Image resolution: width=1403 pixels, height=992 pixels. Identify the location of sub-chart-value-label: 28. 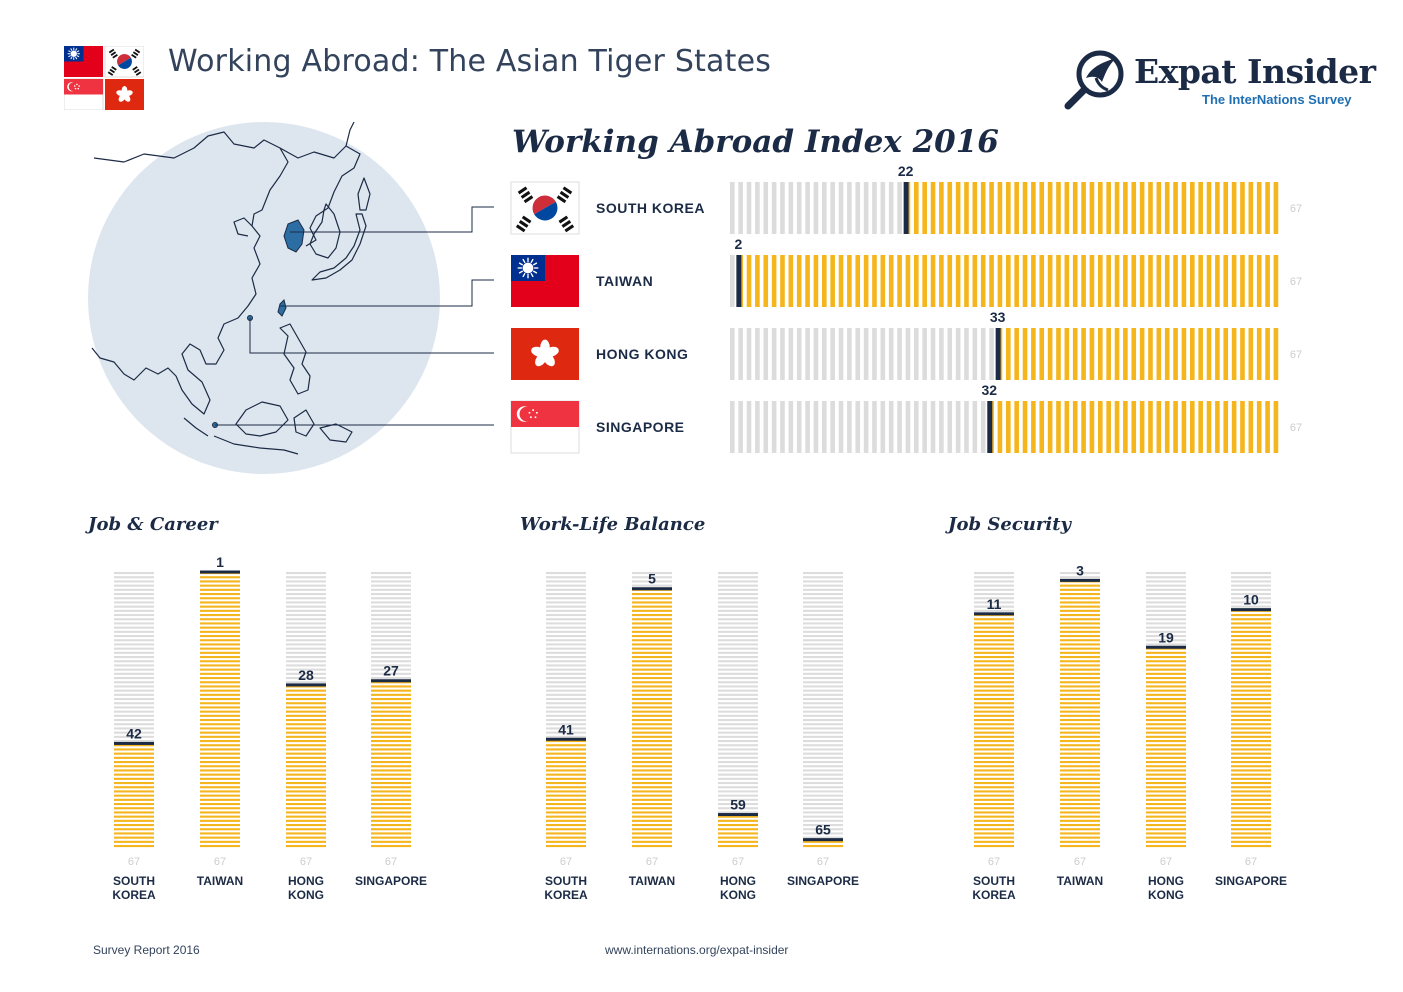
(306, 675).